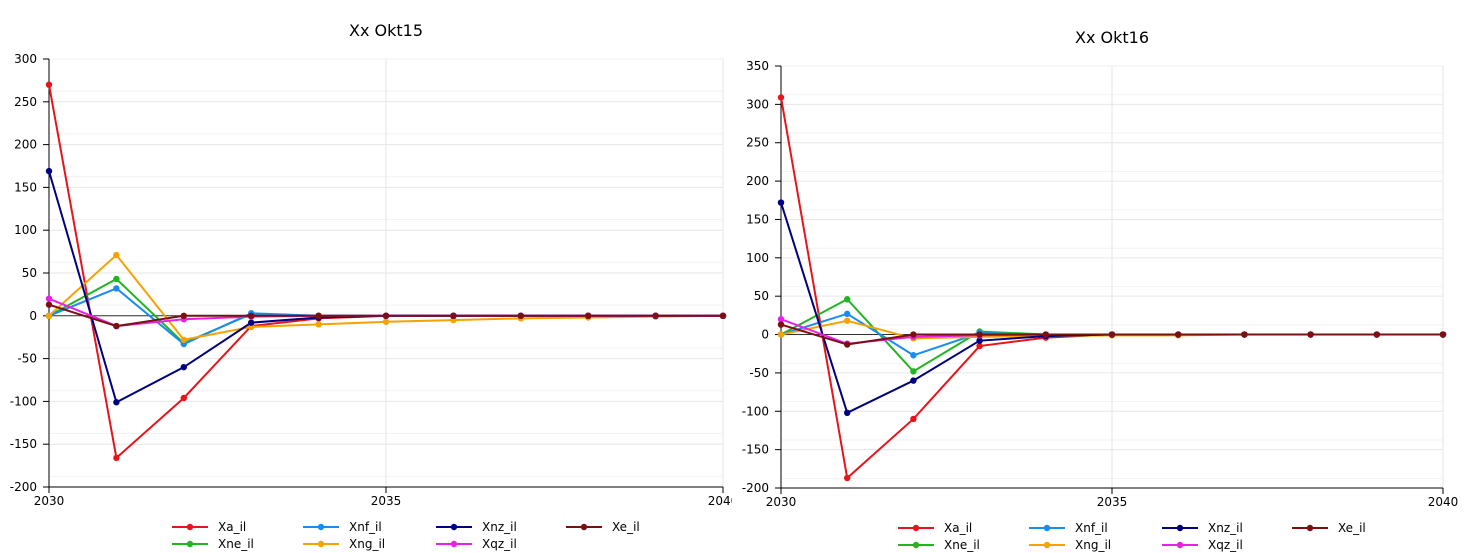 This screenshot has width=1464, height=553. Describe the element at coordinates (626, 527) in the screenshot. I see `legend-label: Xe_il` at that location.